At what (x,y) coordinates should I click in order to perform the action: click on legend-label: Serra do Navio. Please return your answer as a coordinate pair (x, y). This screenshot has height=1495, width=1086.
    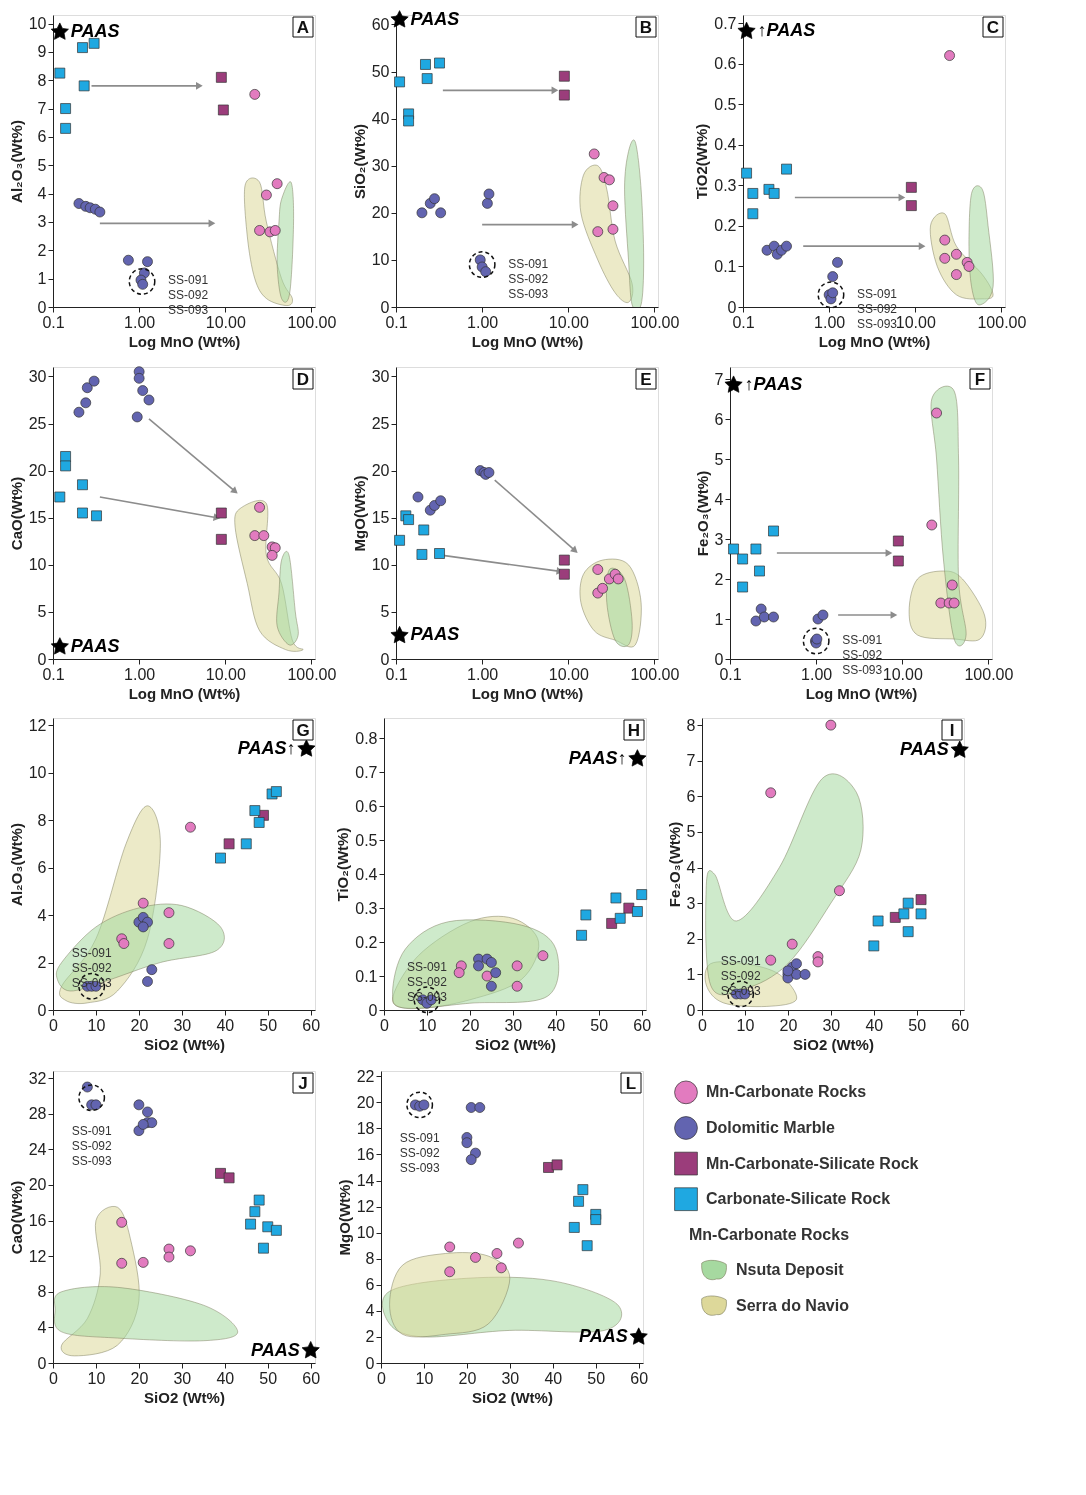
    Looking at the image, I should click on (793, 1306).